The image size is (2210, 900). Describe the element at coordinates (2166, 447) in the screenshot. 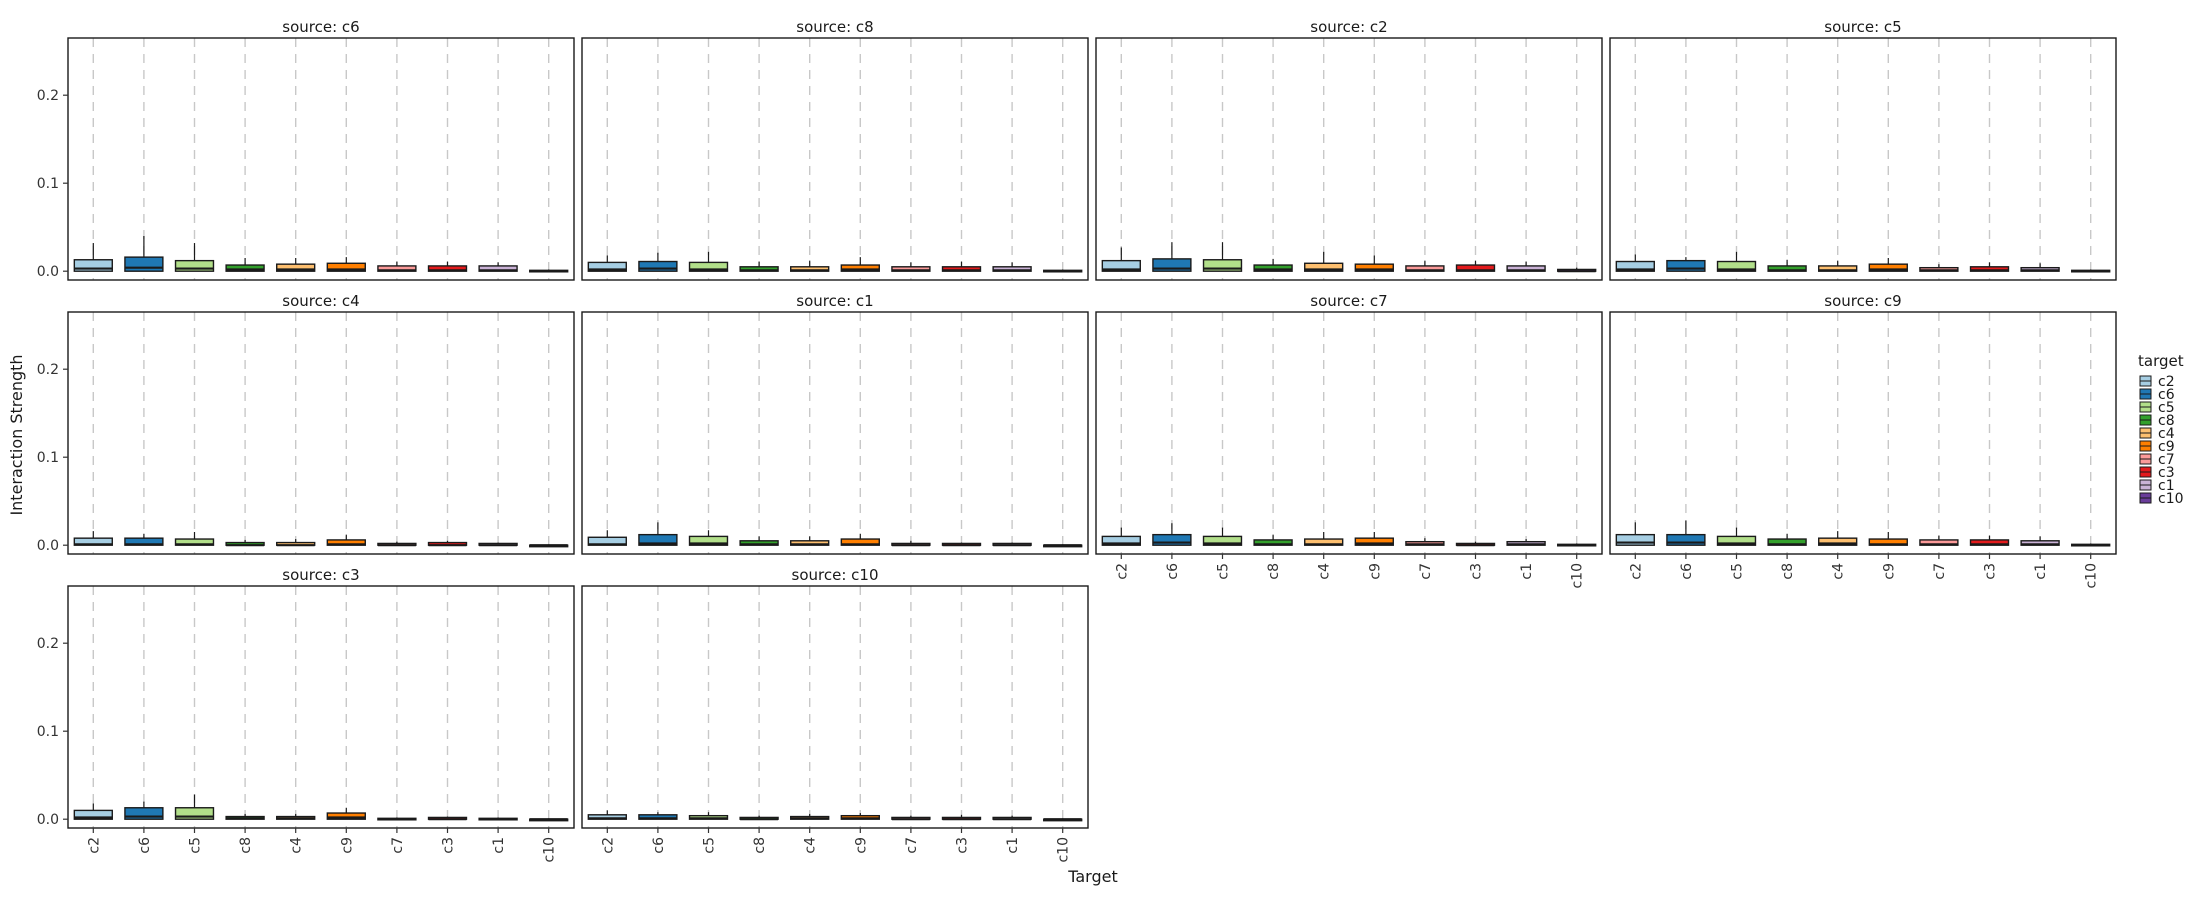

I see `legend-label: c9` at that location.